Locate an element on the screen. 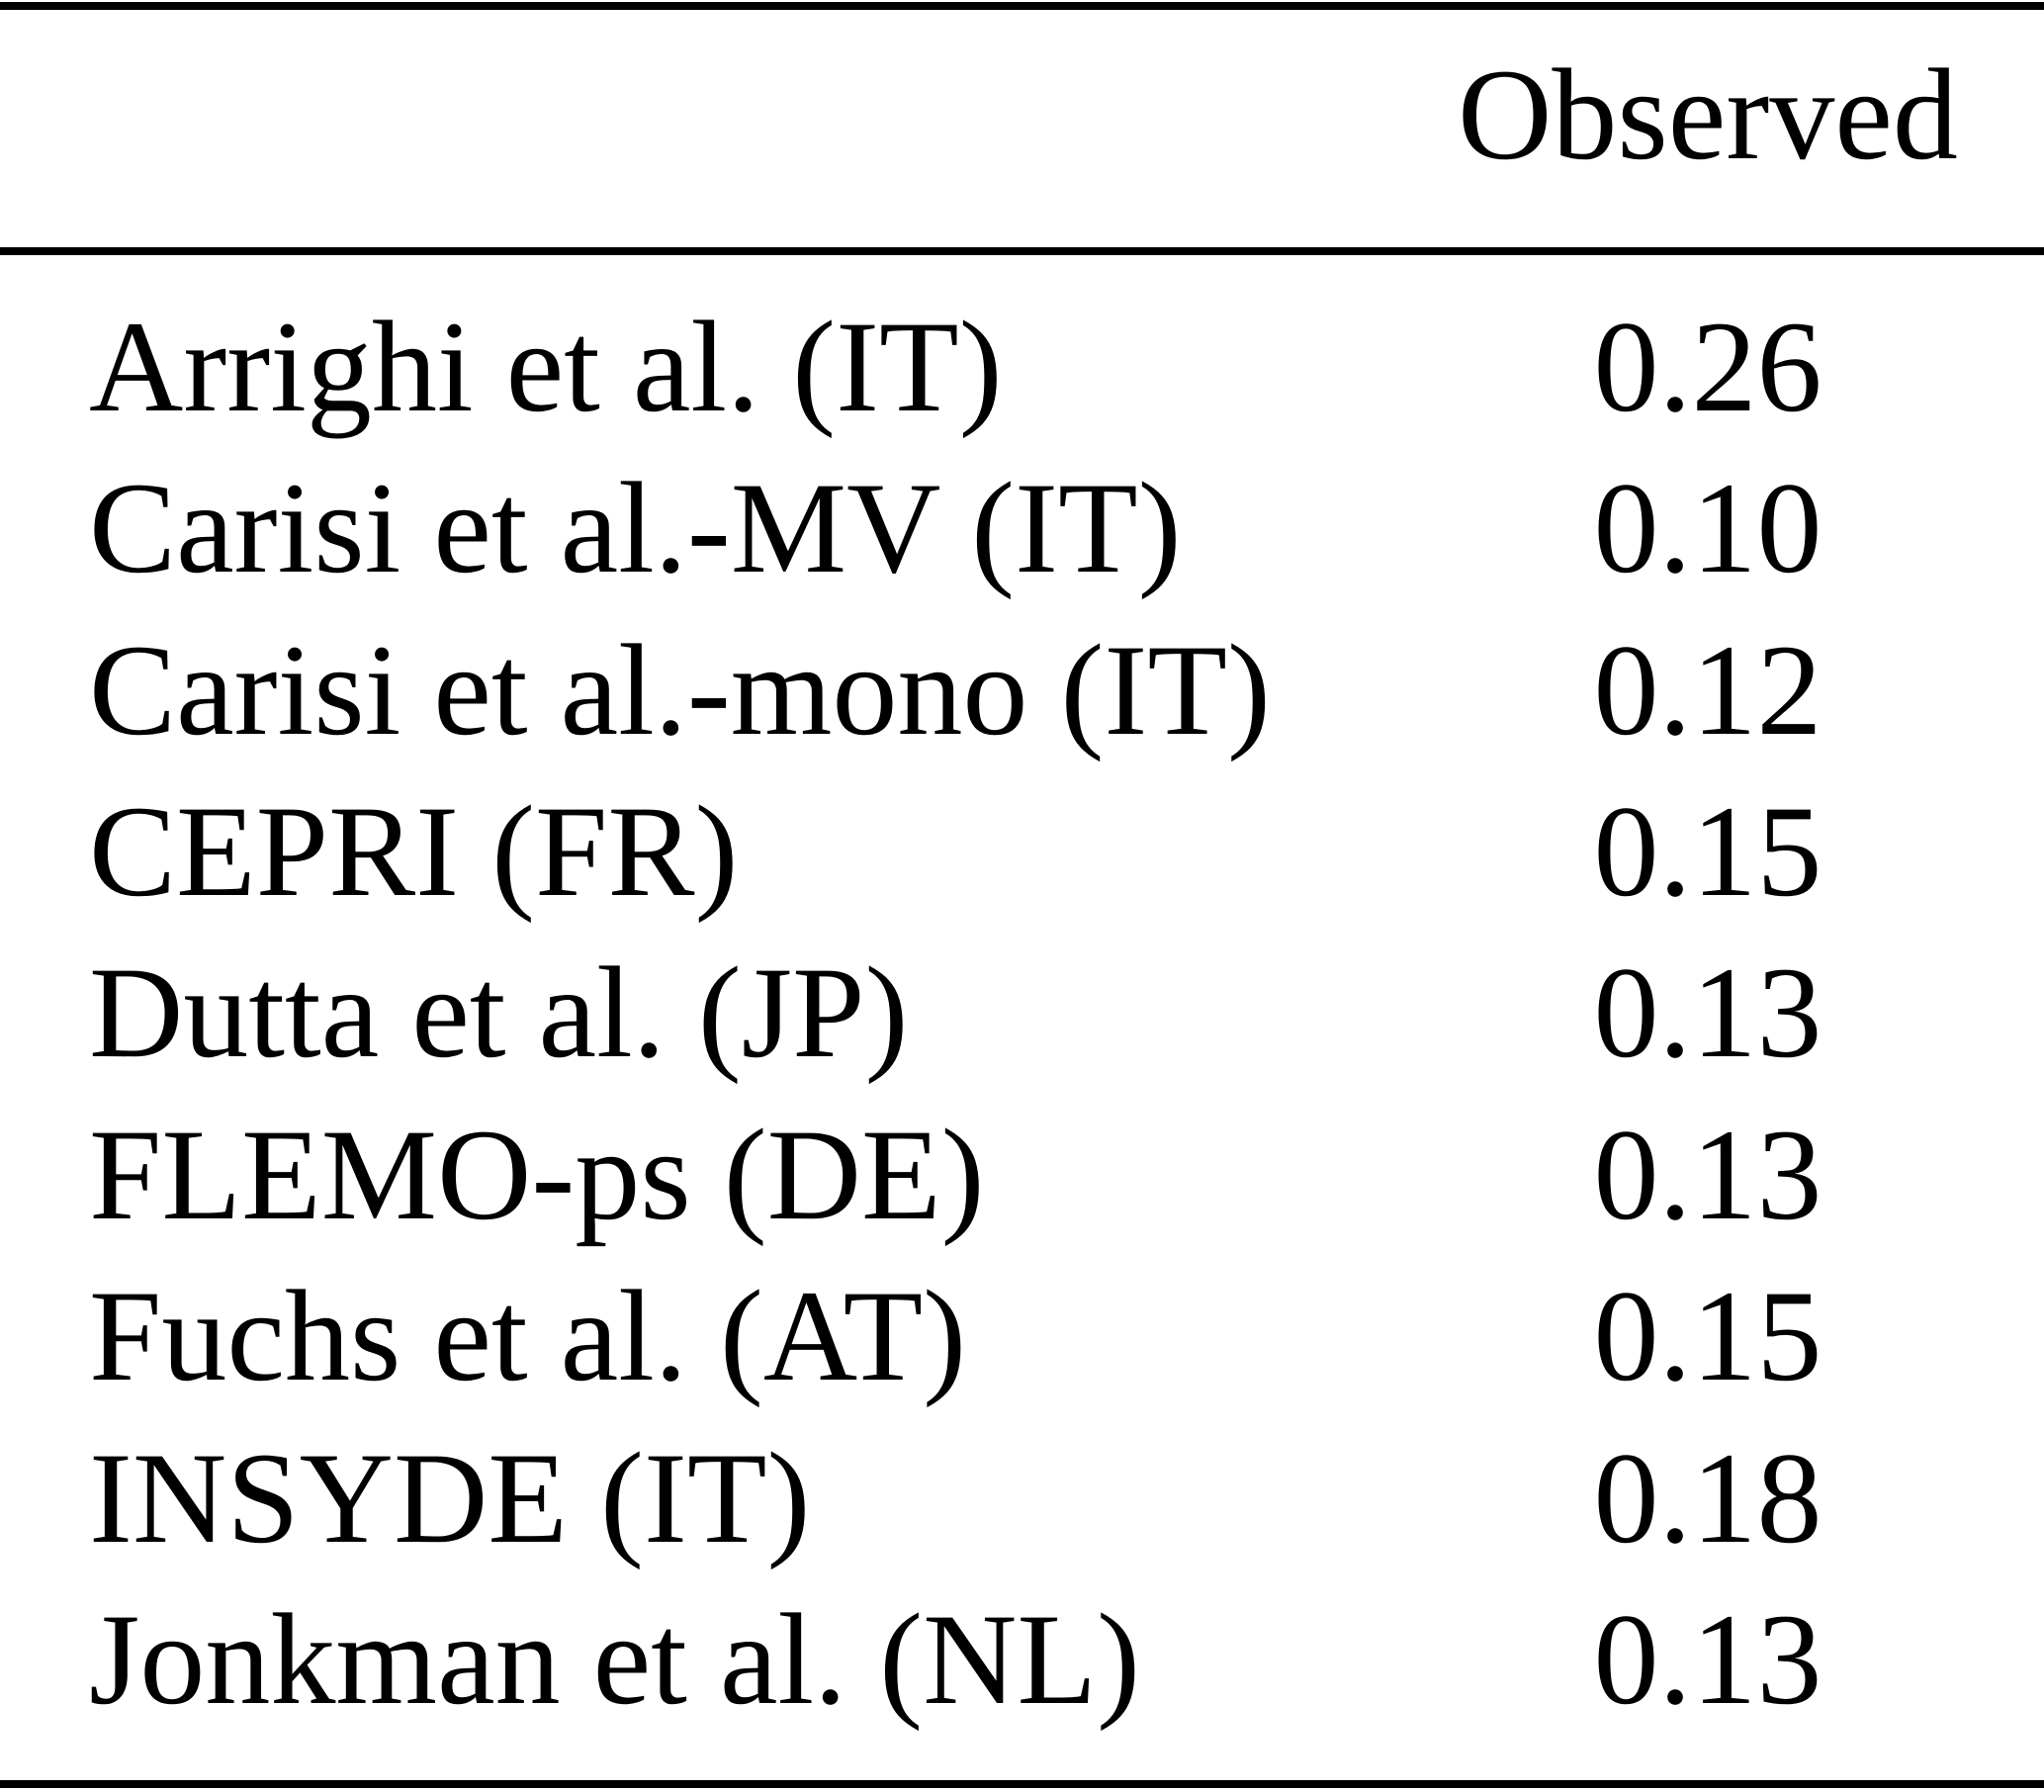  row-value: 0.26 is located at coordinates (1707, 366).